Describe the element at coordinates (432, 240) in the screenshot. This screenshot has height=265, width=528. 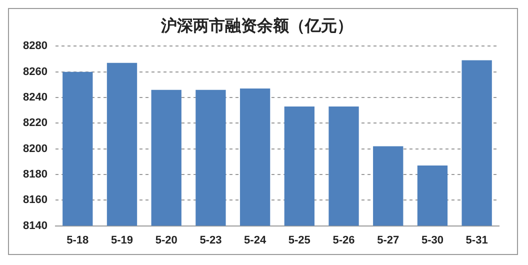
I see `x-tick-label: 5-30` at that location.